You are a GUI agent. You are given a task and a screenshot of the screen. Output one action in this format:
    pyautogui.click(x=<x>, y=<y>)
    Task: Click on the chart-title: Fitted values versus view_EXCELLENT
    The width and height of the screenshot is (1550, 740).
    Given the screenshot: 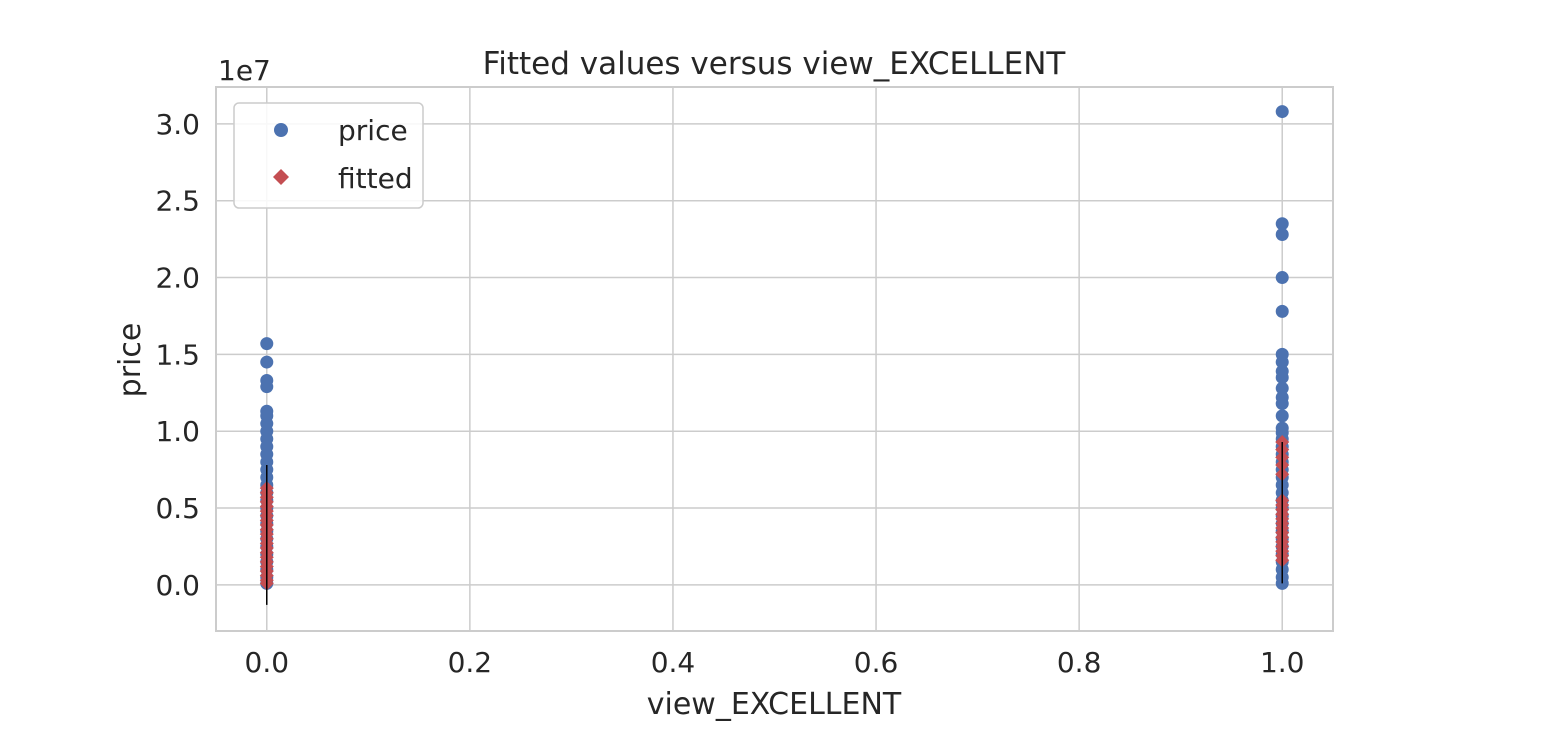 What is the action you would take?
    pyautogui.click(x=775, y=64)
    